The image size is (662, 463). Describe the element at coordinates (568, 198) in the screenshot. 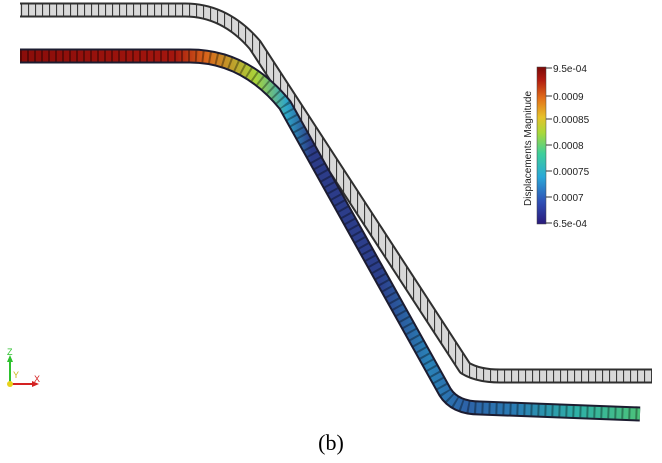

I see `colorbar-tick: 0.0007` at that location.